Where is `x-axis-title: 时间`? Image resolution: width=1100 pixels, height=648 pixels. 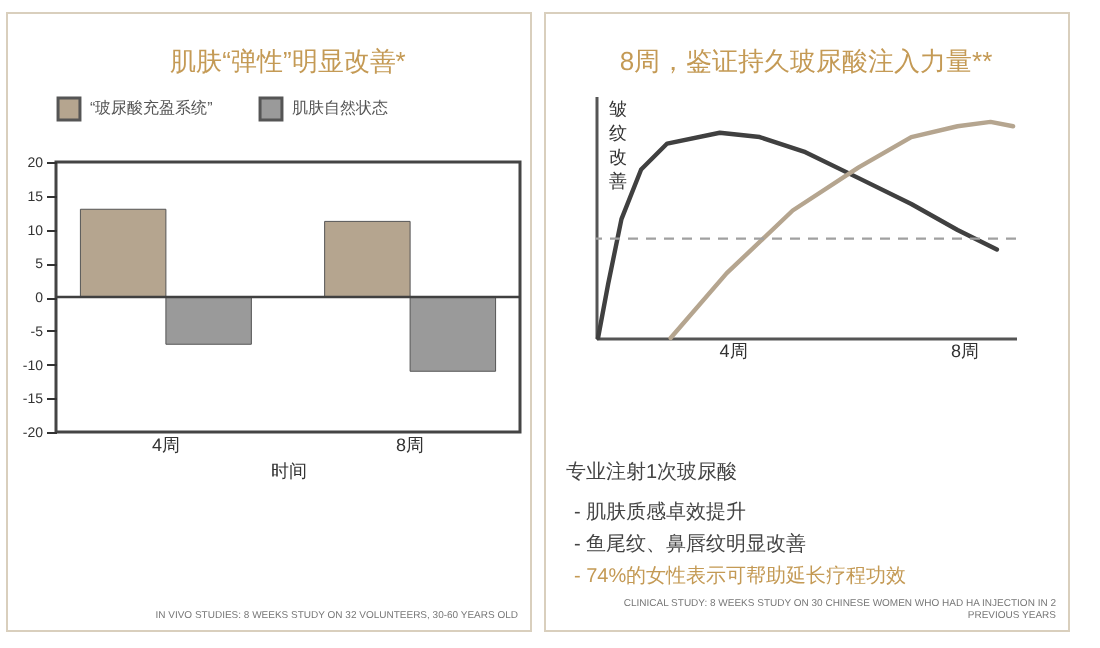 x-axis-title: 时间 is located at coordinates (289, 471).